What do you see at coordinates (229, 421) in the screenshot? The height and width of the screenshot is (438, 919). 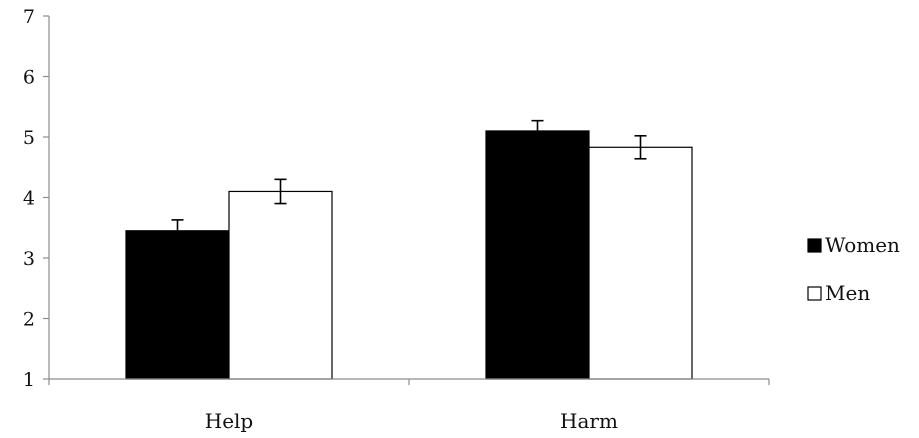 I see `x-category-label: Help` at bounding box center [229, 421].